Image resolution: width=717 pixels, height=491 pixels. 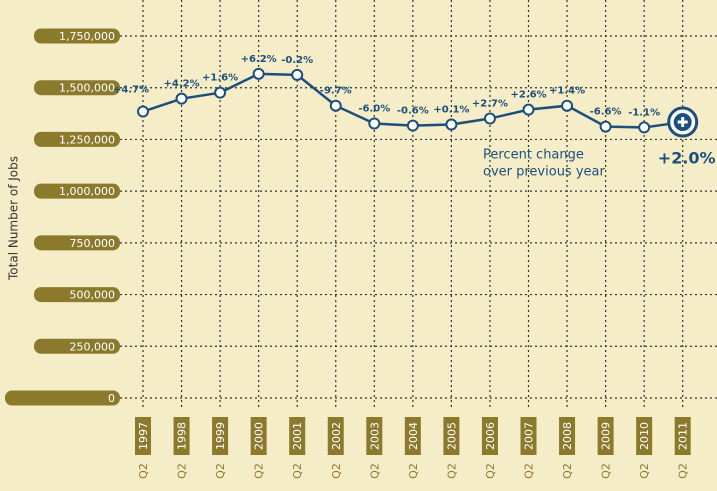 I want to click on x-tick-label: 2009, so click(x=606, y=436).